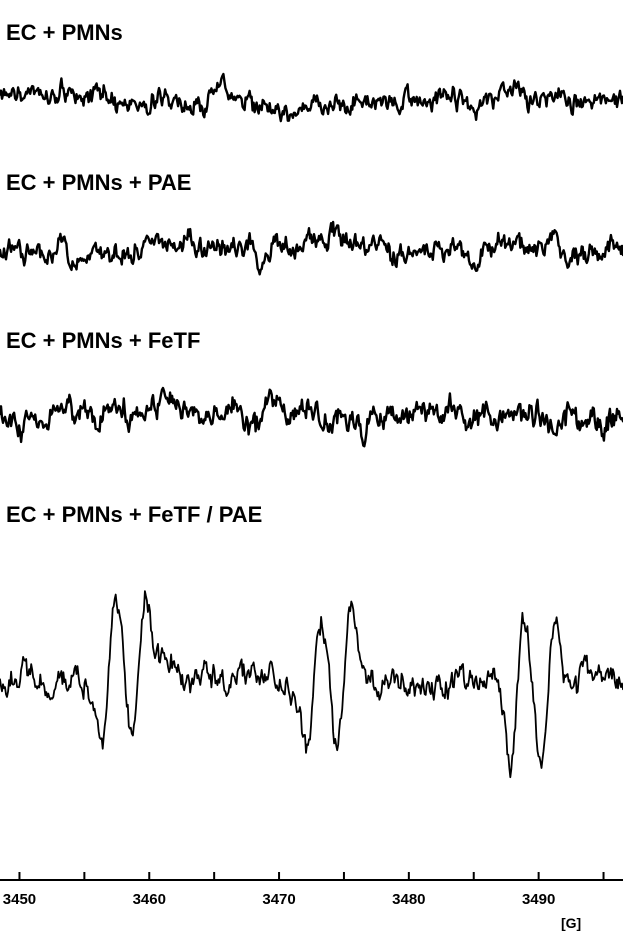  Describe the element at coordinates (408, 899) in the screenshot. I see `x-tick-label-3480: 3480` at that location.